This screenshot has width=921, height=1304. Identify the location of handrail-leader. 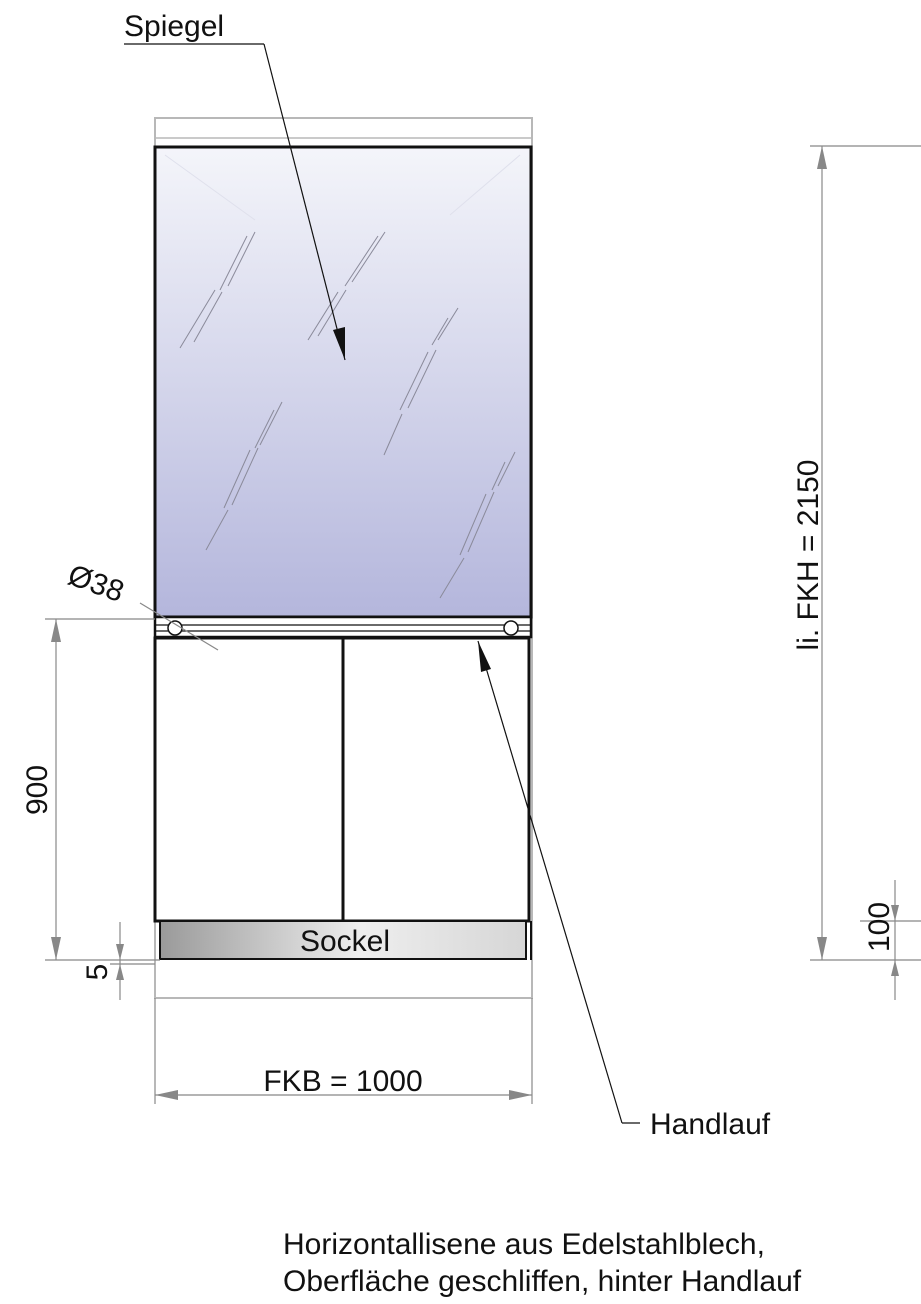
(558, 882).